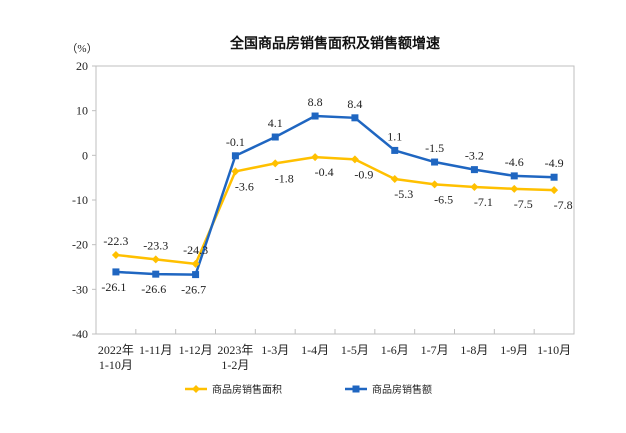 This screenshot has height=433, width=626. What do you see at coordinates (235, 142) in the screenshot?
I see `data-label: -0.1` at bounding box center [235, 142].